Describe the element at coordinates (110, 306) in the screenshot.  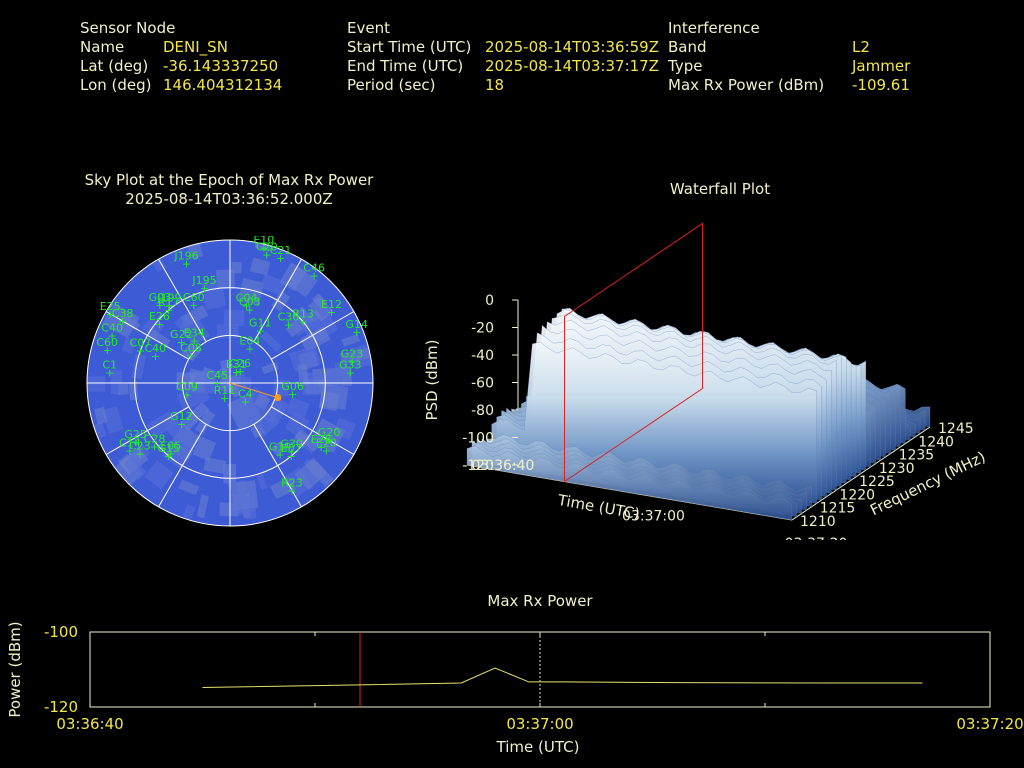
I see `satellite-label: E25` at that location.